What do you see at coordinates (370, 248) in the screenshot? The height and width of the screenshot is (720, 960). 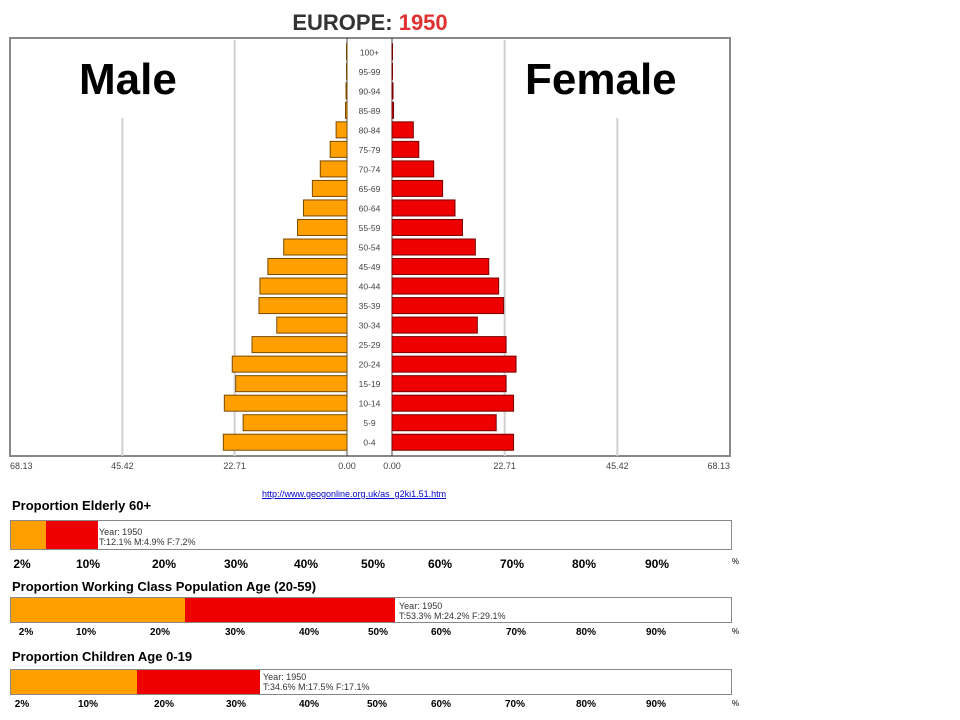 I see `age-label-50-54: 50-54` at bounding box center [370, 248].